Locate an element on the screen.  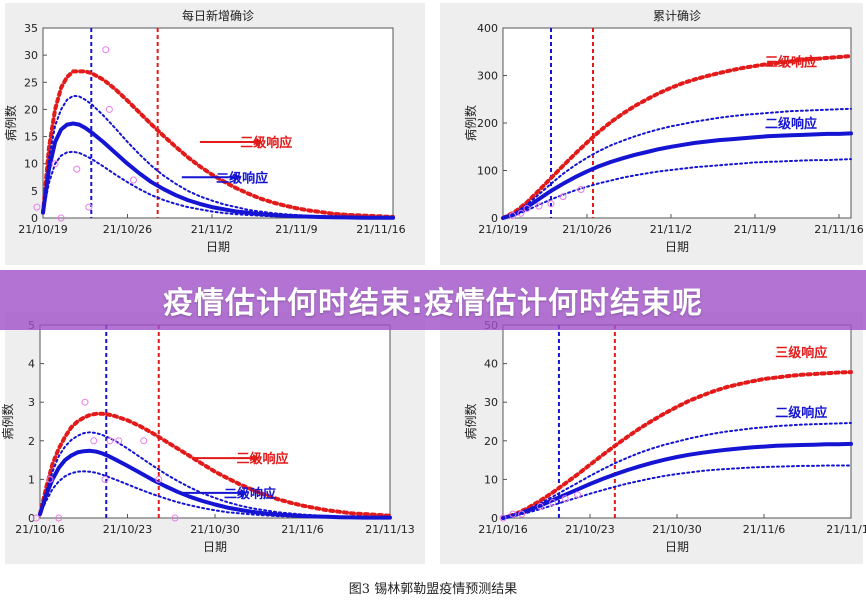
title-banner: 疫情估计何时结束:疫情估计何时结束呢 is located at coordinates (433, 300).